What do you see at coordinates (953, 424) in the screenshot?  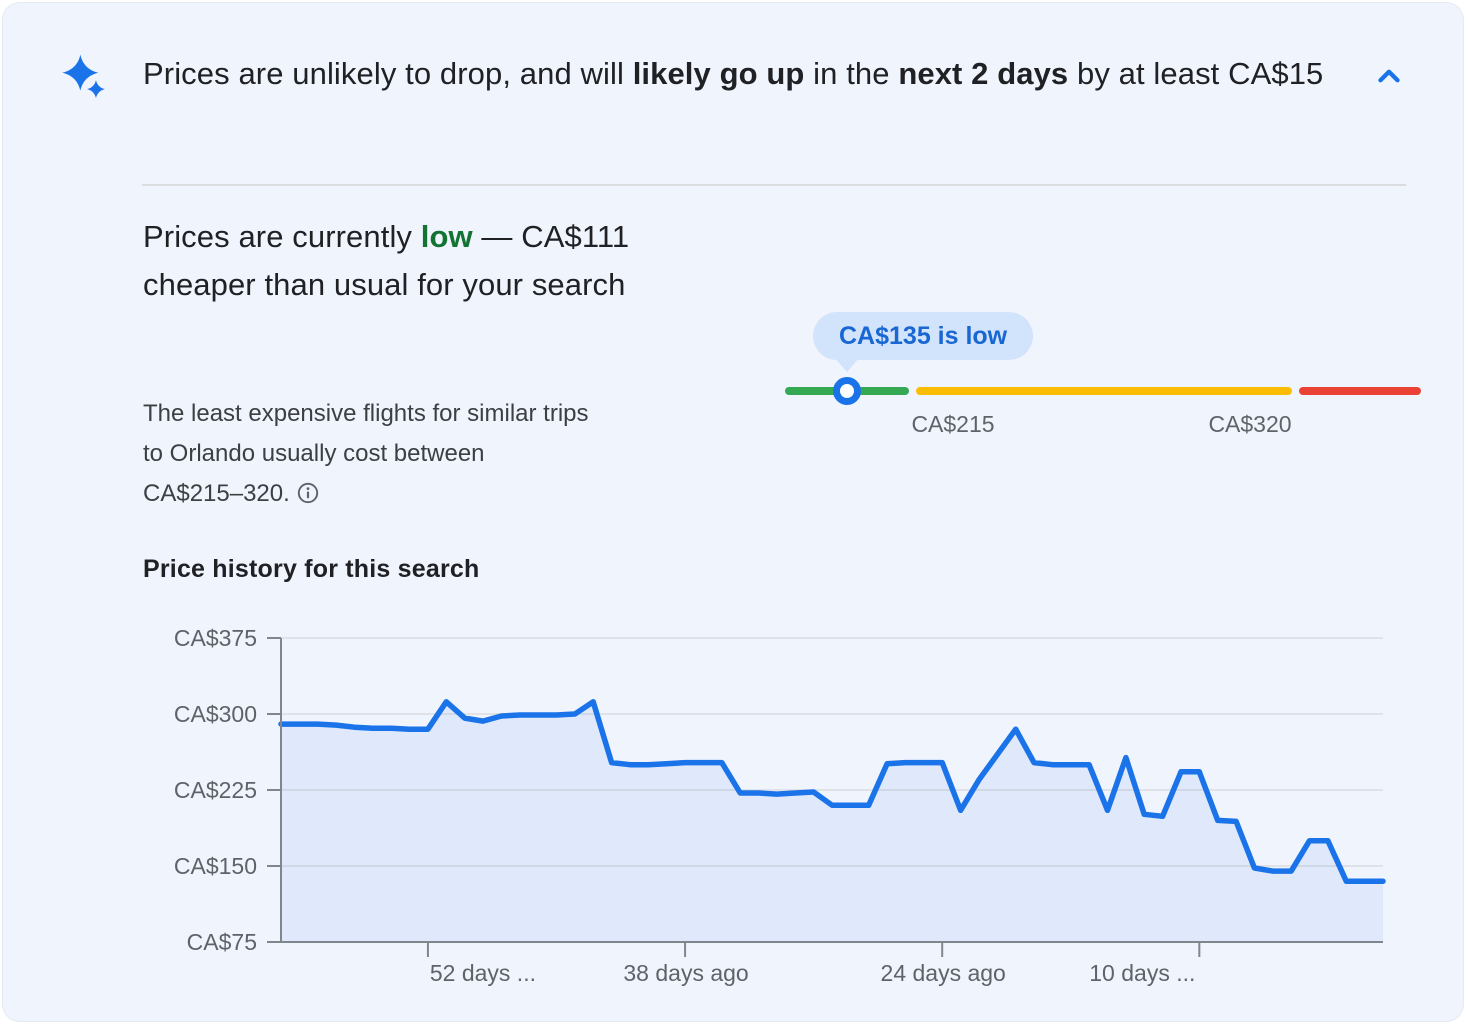 I see `low-threshold-label: CA$215` at bounding box center [953, 424].